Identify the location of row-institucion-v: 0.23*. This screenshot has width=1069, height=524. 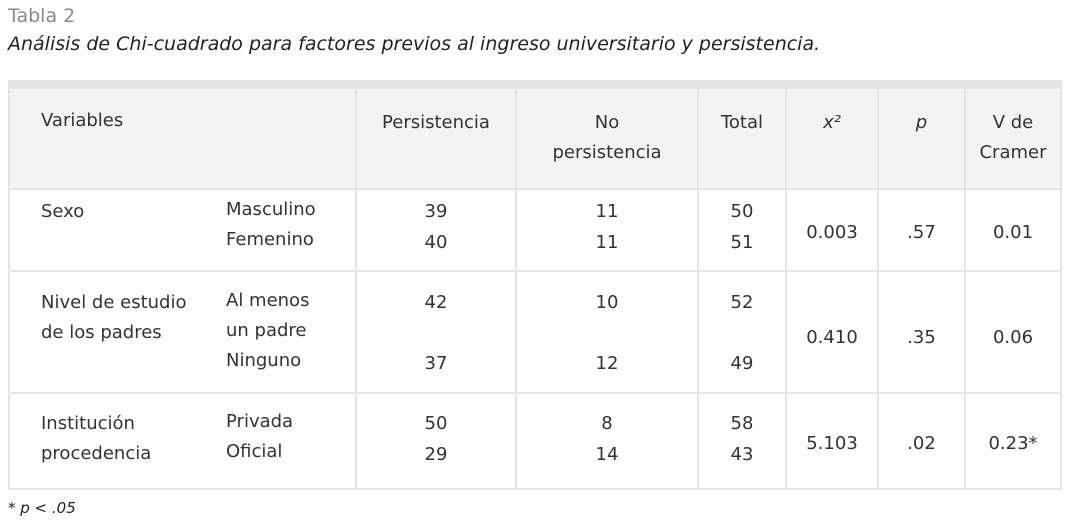
(1013, 443).